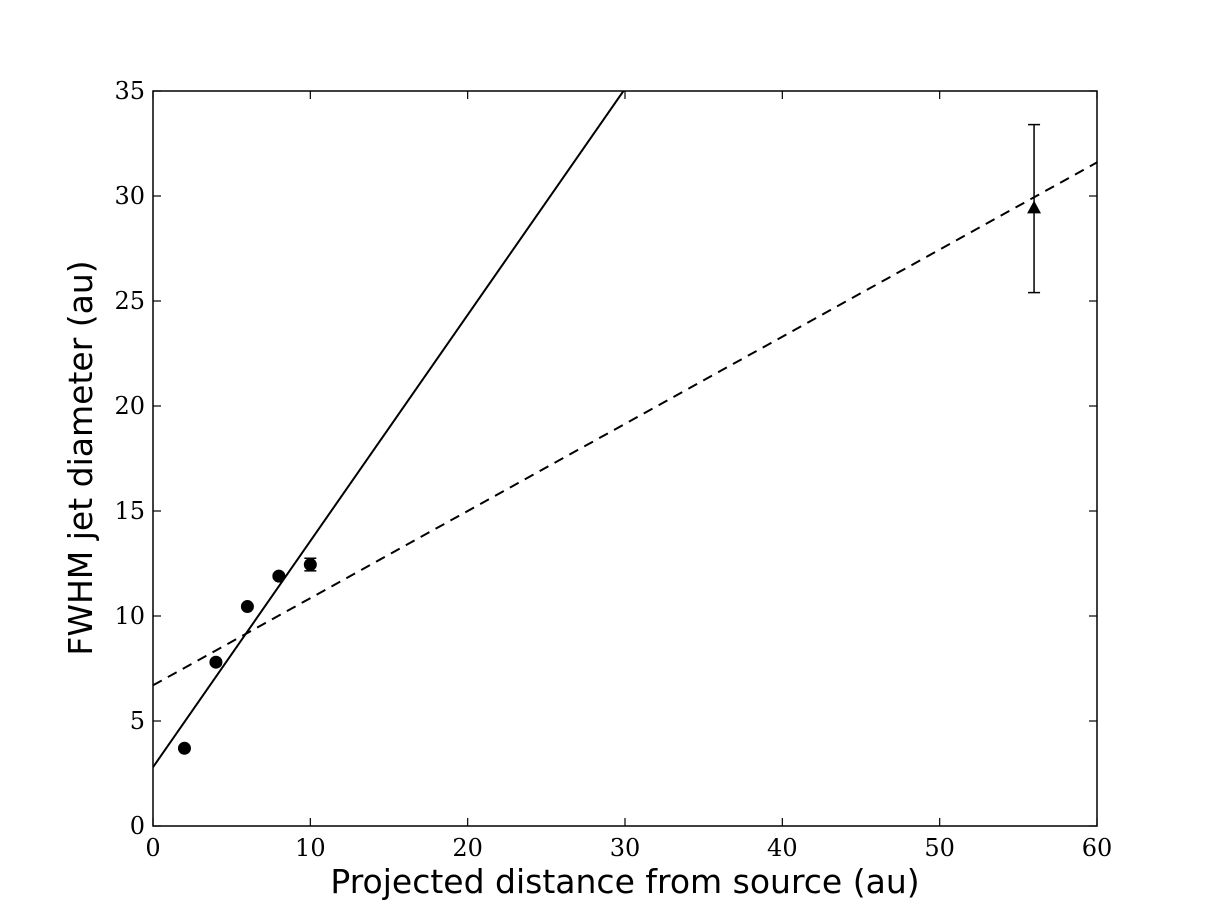  I want to click on x-tick-label: 60, so click(1097, 848).